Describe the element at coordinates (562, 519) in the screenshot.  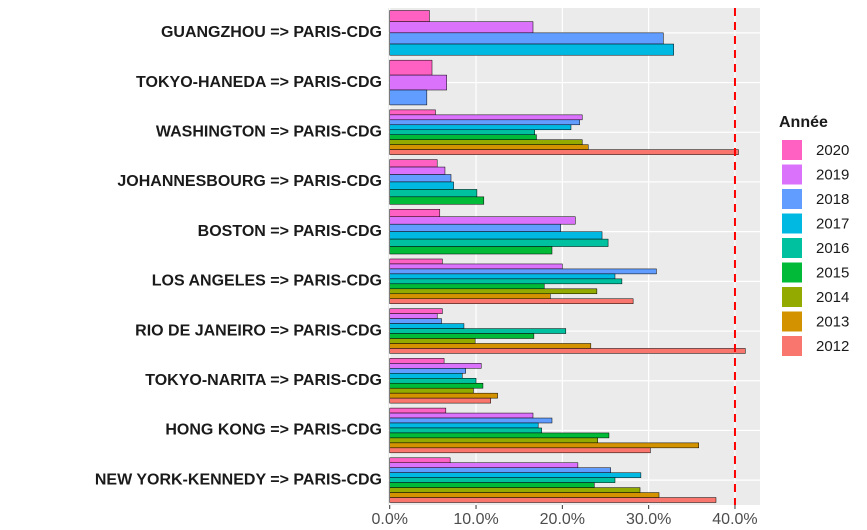
I see `x-tick-label: 20.0%` at that location.